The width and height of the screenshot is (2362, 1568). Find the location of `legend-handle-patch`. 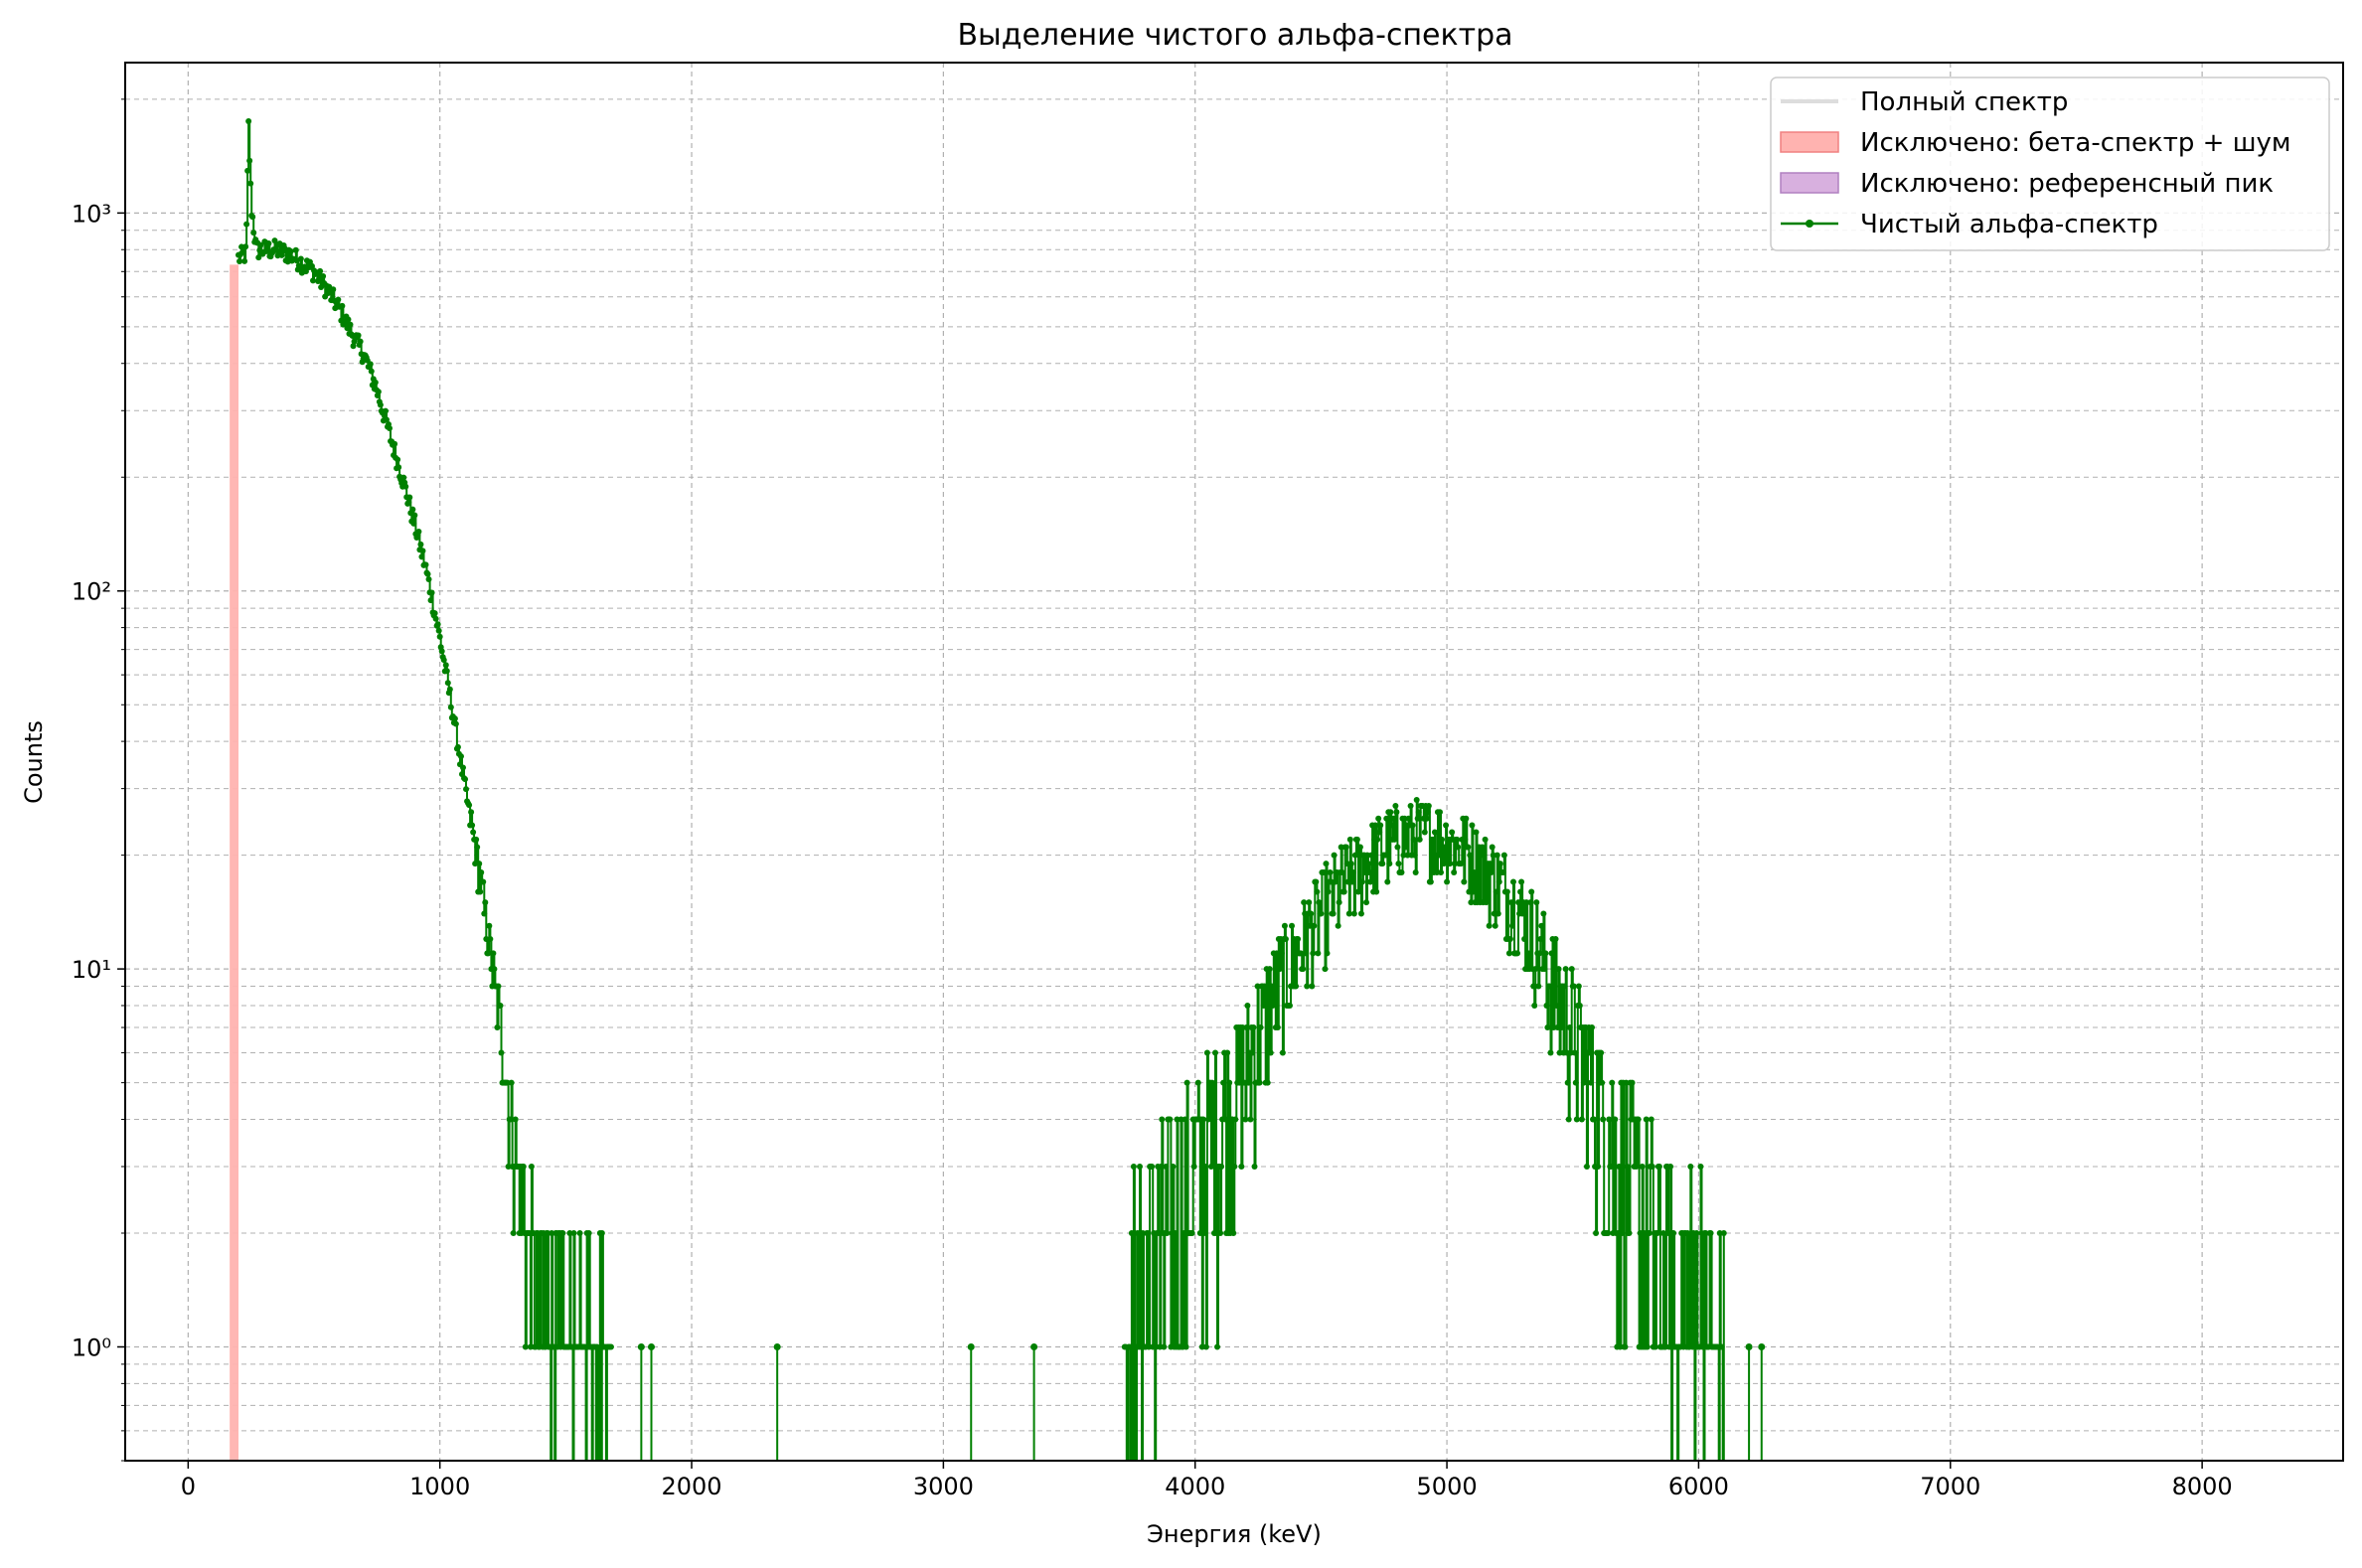

legend-handle-patch is located at coordinates (1809, 142).